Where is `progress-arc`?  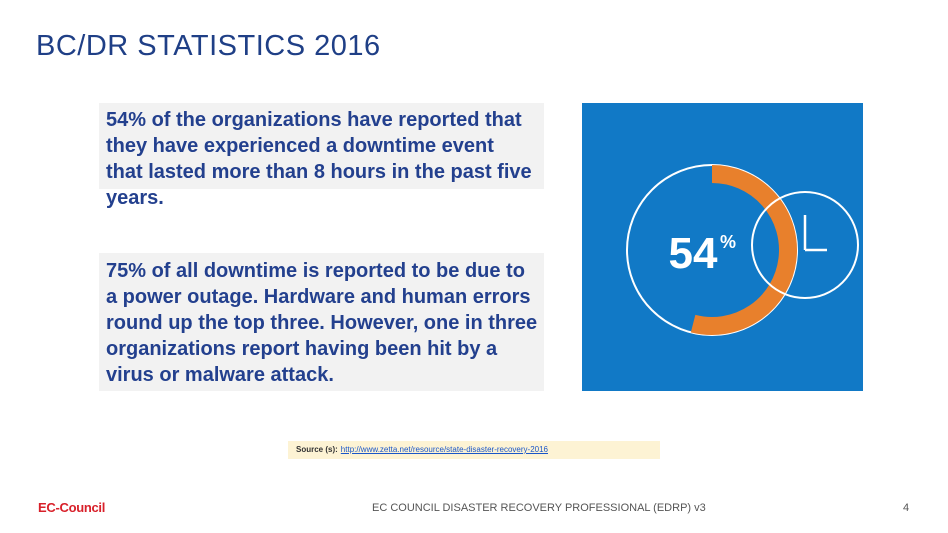
progress-arc is located at coordinates (743, 250).